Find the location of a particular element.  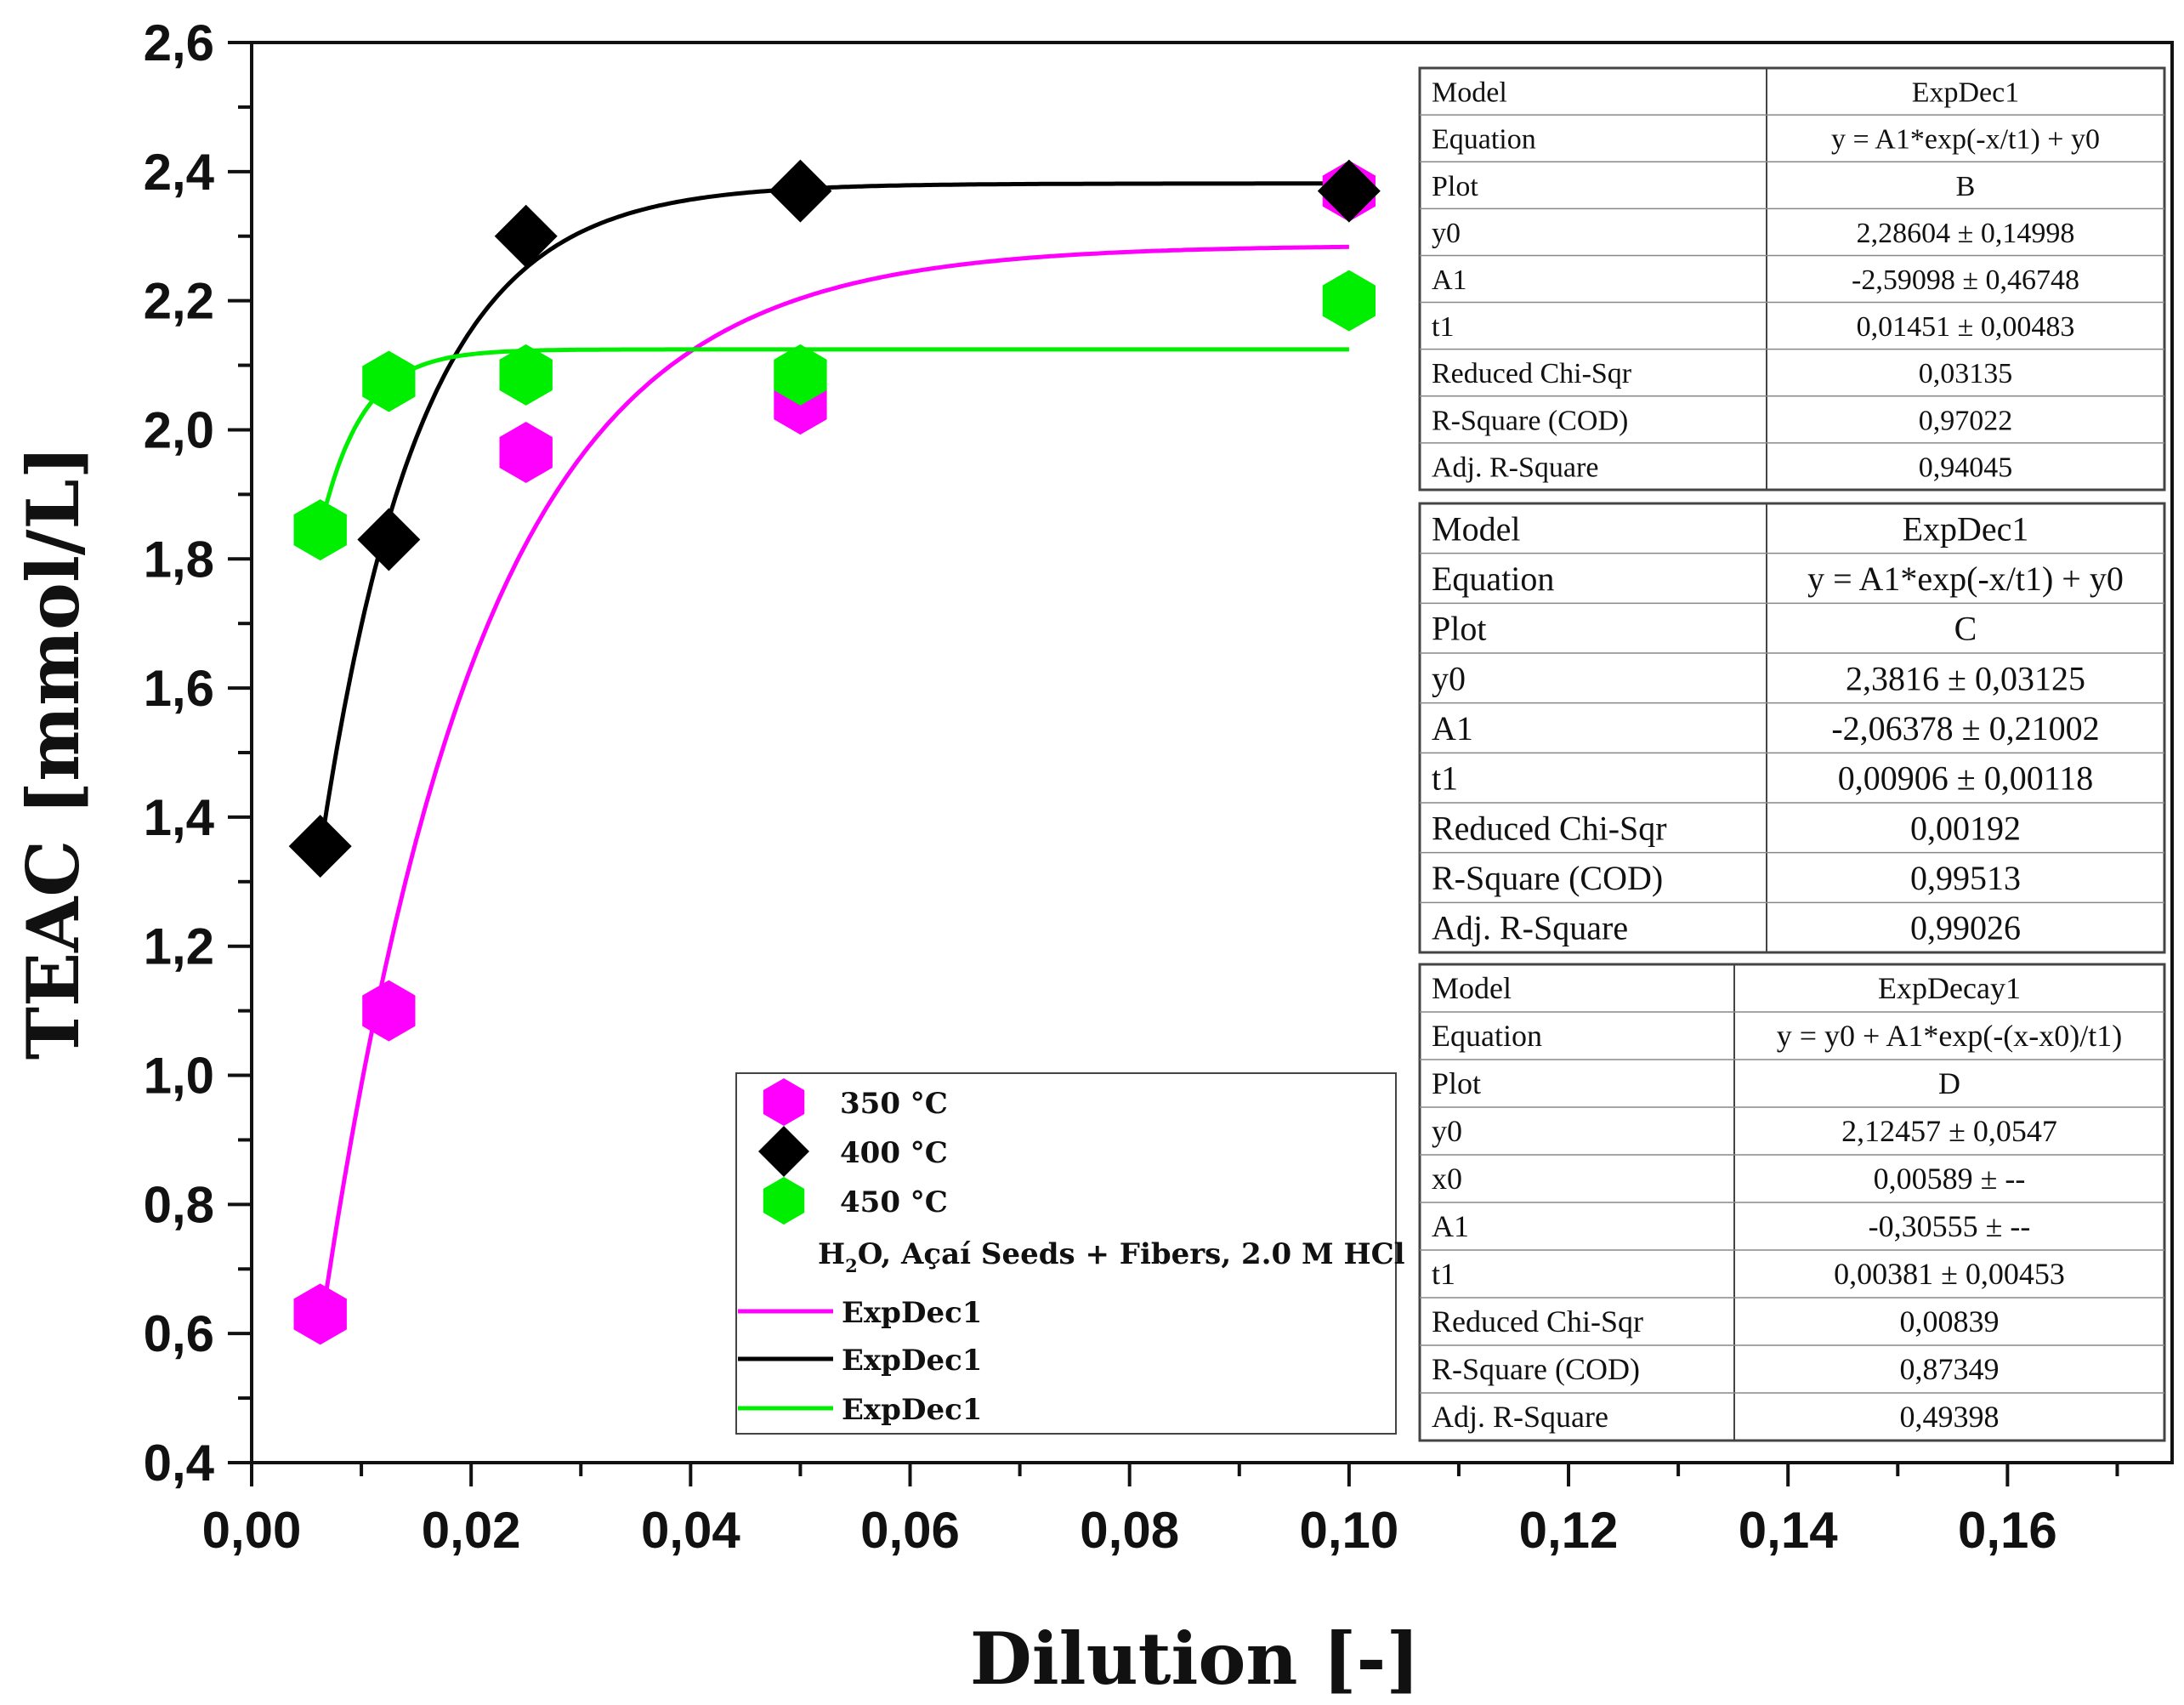

table-cell-value: ExpDecay1 is located at coordinates (1949, 988).